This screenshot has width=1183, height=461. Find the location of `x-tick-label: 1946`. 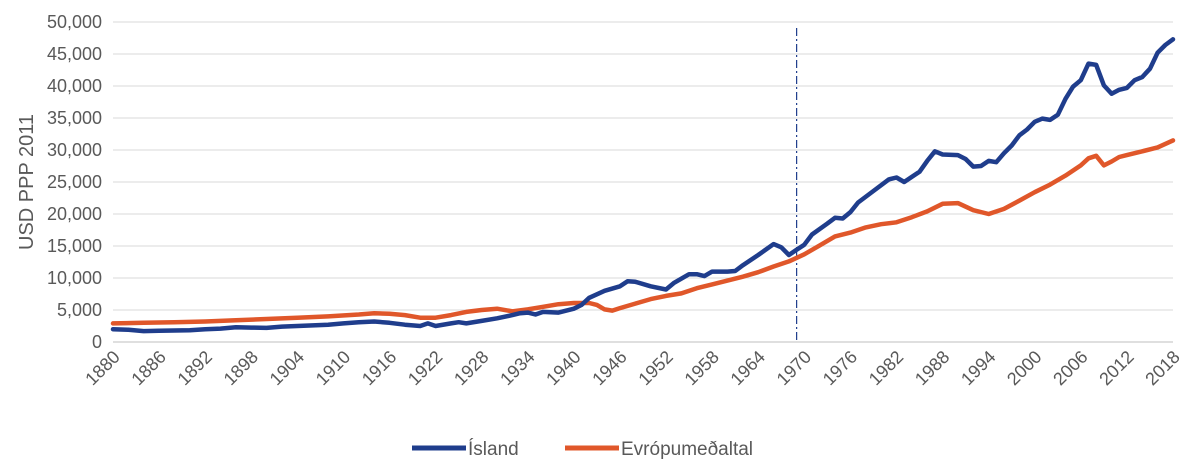

x-tick-label: 1946 is located at coordinates (609, 368).